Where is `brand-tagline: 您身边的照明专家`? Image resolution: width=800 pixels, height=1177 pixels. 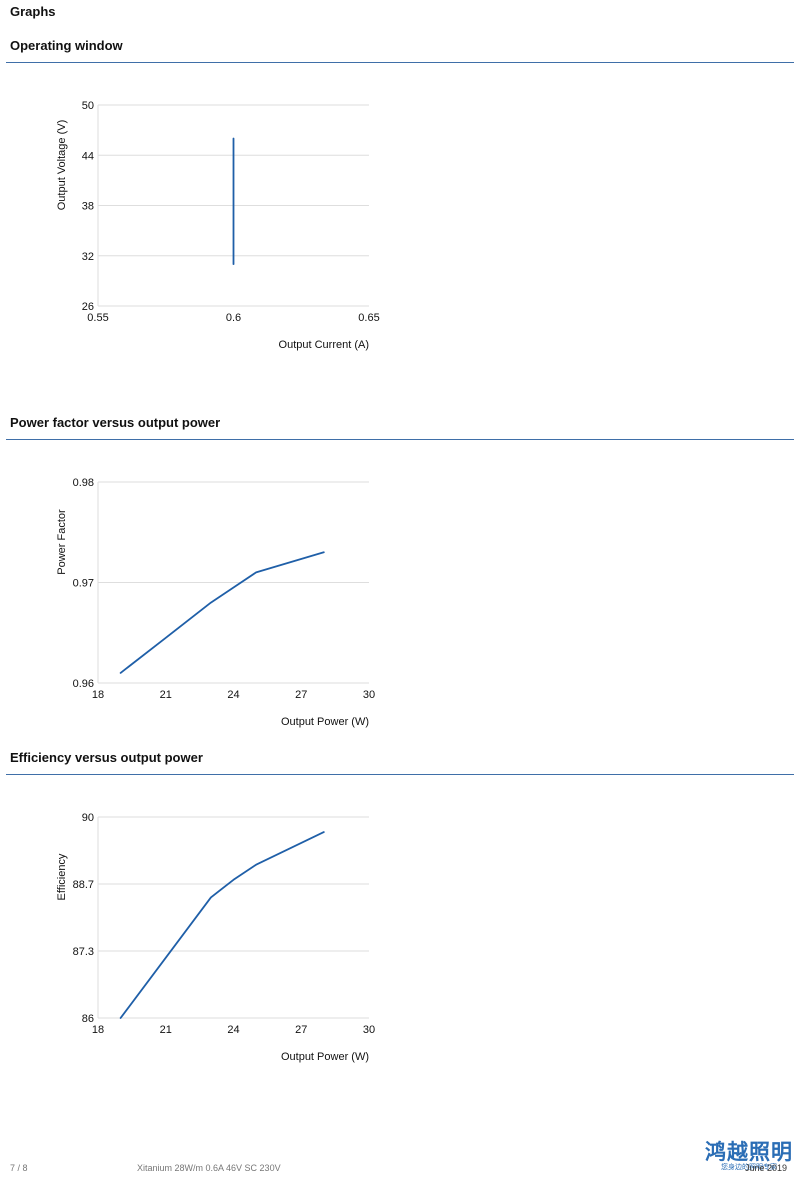 brand-tagline: 您身边的照明专家 is located at coordinates (749, 1167).